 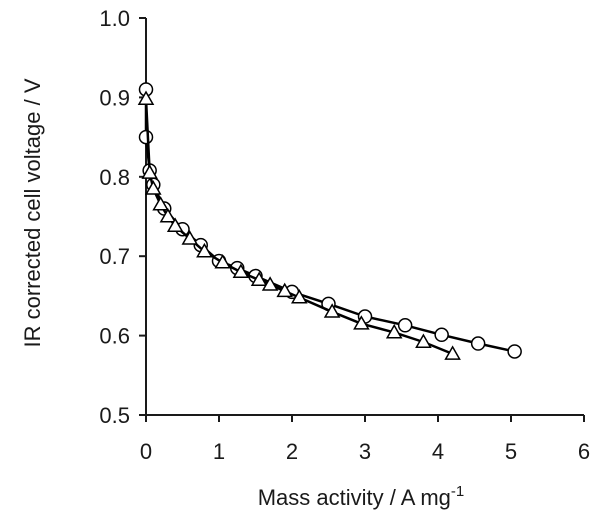 I want to click on x-tick-label: 4, so click(x=438, y=451).